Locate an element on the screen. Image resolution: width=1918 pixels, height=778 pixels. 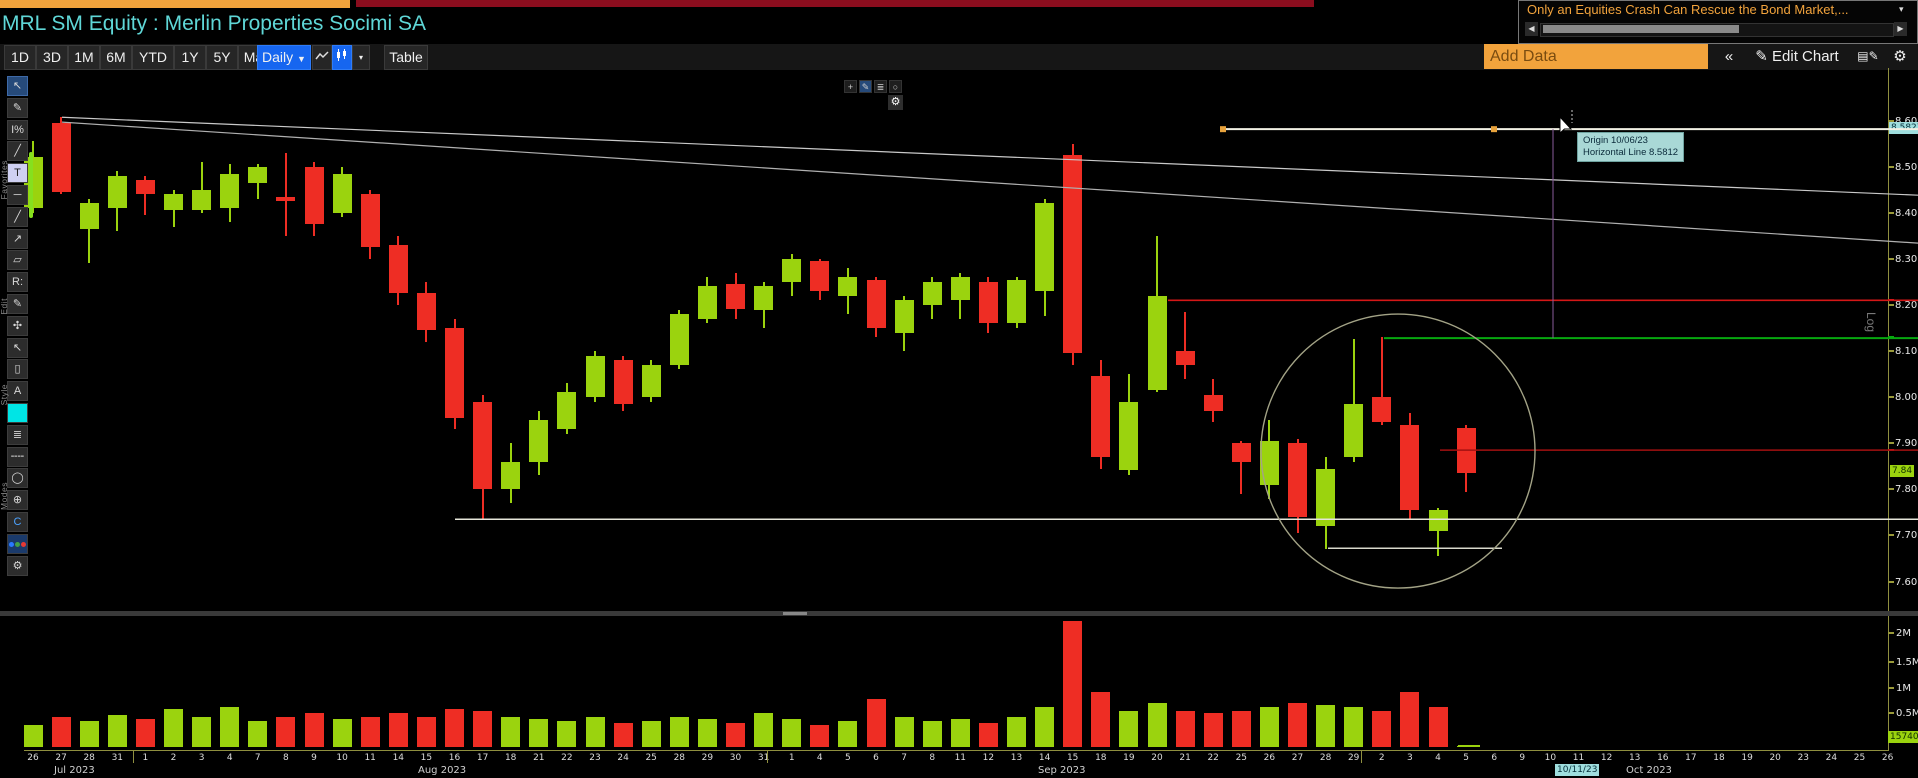
rgb-dot is located at coordinates (11, 544).